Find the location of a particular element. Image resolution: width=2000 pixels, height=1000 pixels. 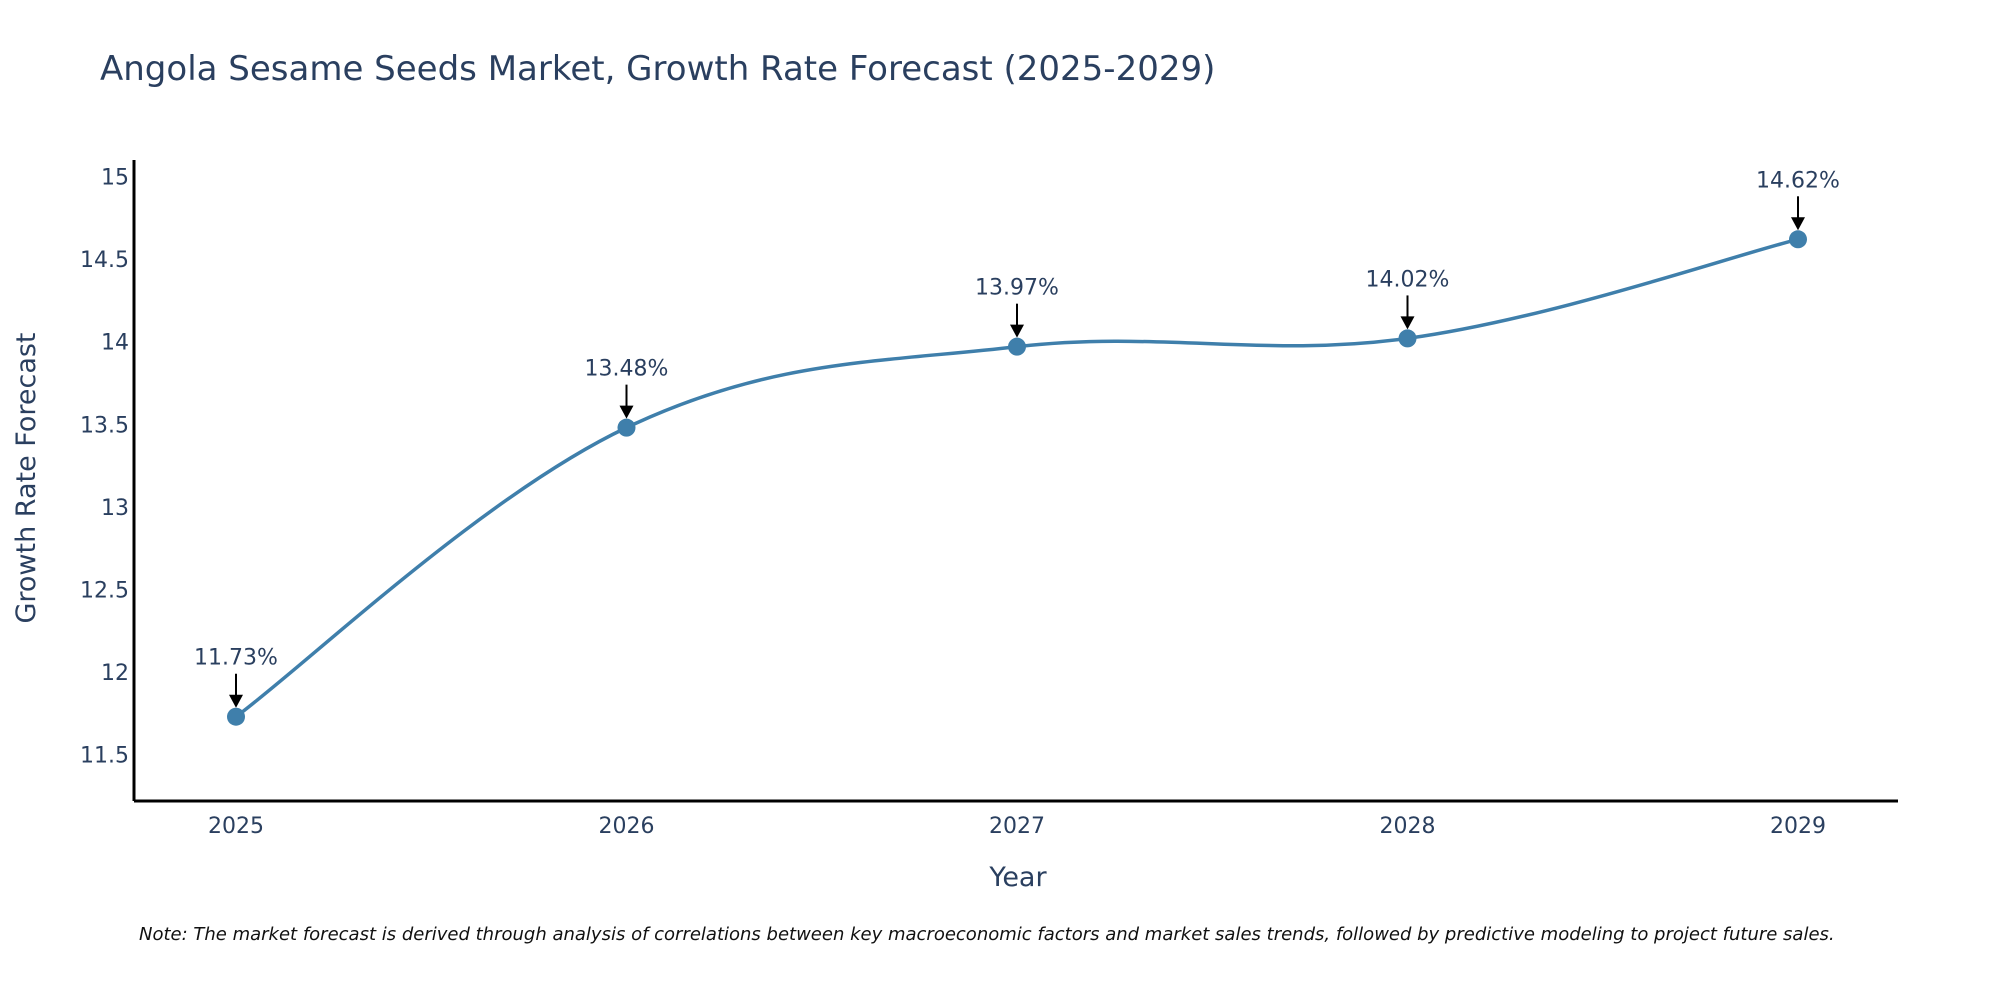

data-label: 14.02% is located at coordinates (1408, 279).